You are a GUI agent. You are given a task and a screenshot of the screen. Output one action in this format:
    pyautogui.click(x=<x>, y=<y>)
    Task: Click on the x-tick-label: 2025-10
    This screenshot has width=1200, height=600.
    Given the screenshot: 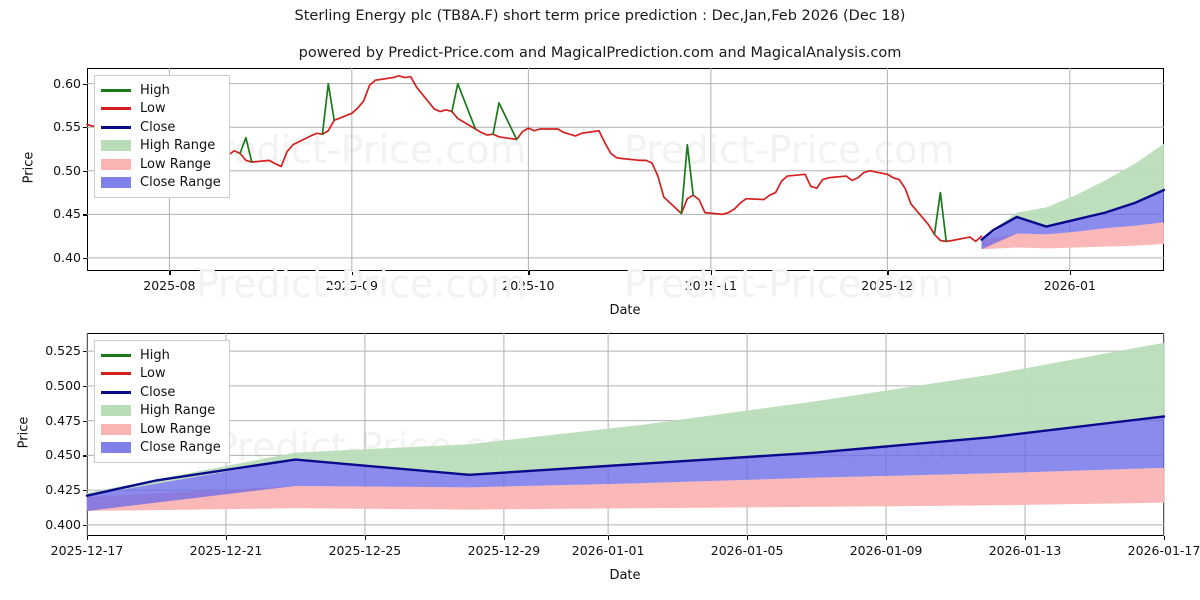 What is the action you would take?
    pyautogui.click(x=528, y=285)
    